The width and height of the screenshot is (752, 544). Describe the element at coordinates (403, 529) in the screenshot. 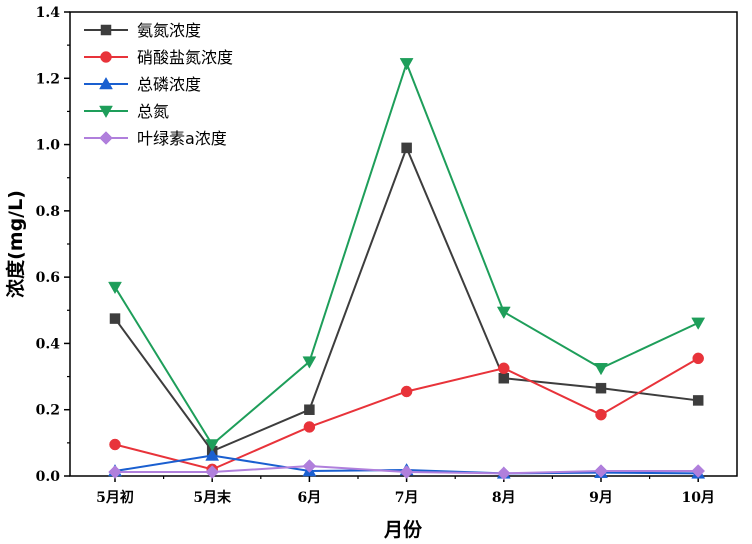

I see `x-axis-title: 月份` at that location.